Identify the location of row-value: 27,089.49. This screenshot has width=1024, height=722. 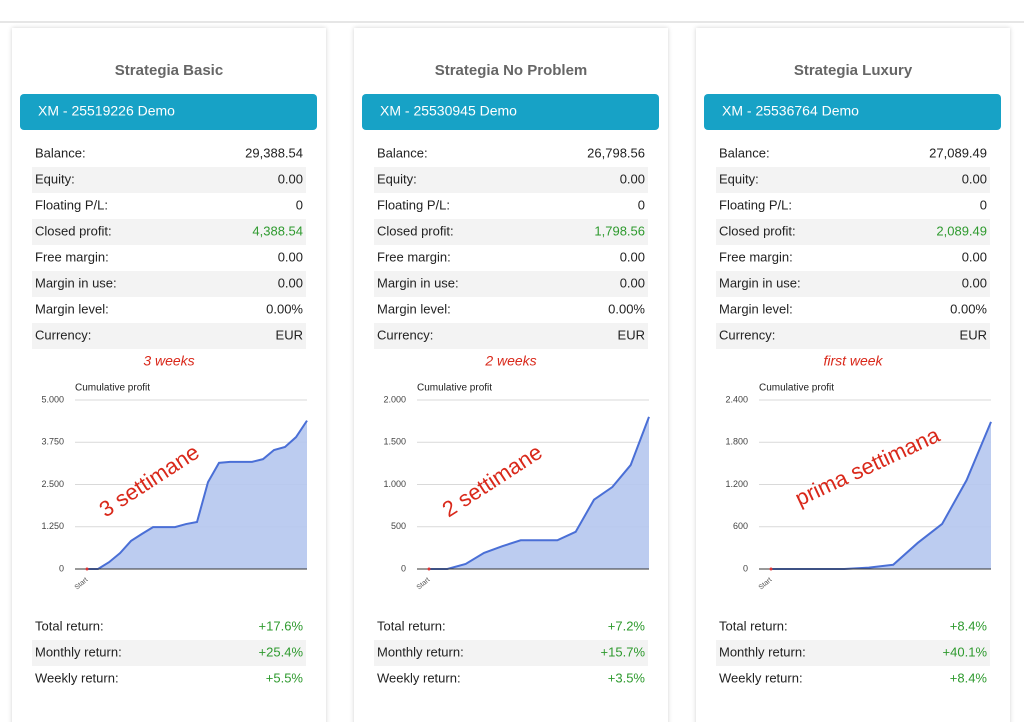
(958, 152).